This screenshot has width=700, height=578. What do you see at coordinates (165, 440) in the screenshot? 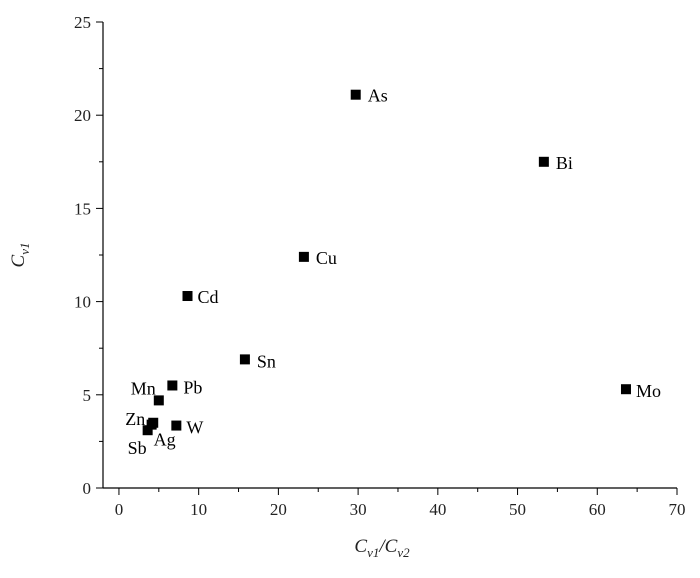
I see `point-label-ag: Ag` at bounding box center [165, 440].